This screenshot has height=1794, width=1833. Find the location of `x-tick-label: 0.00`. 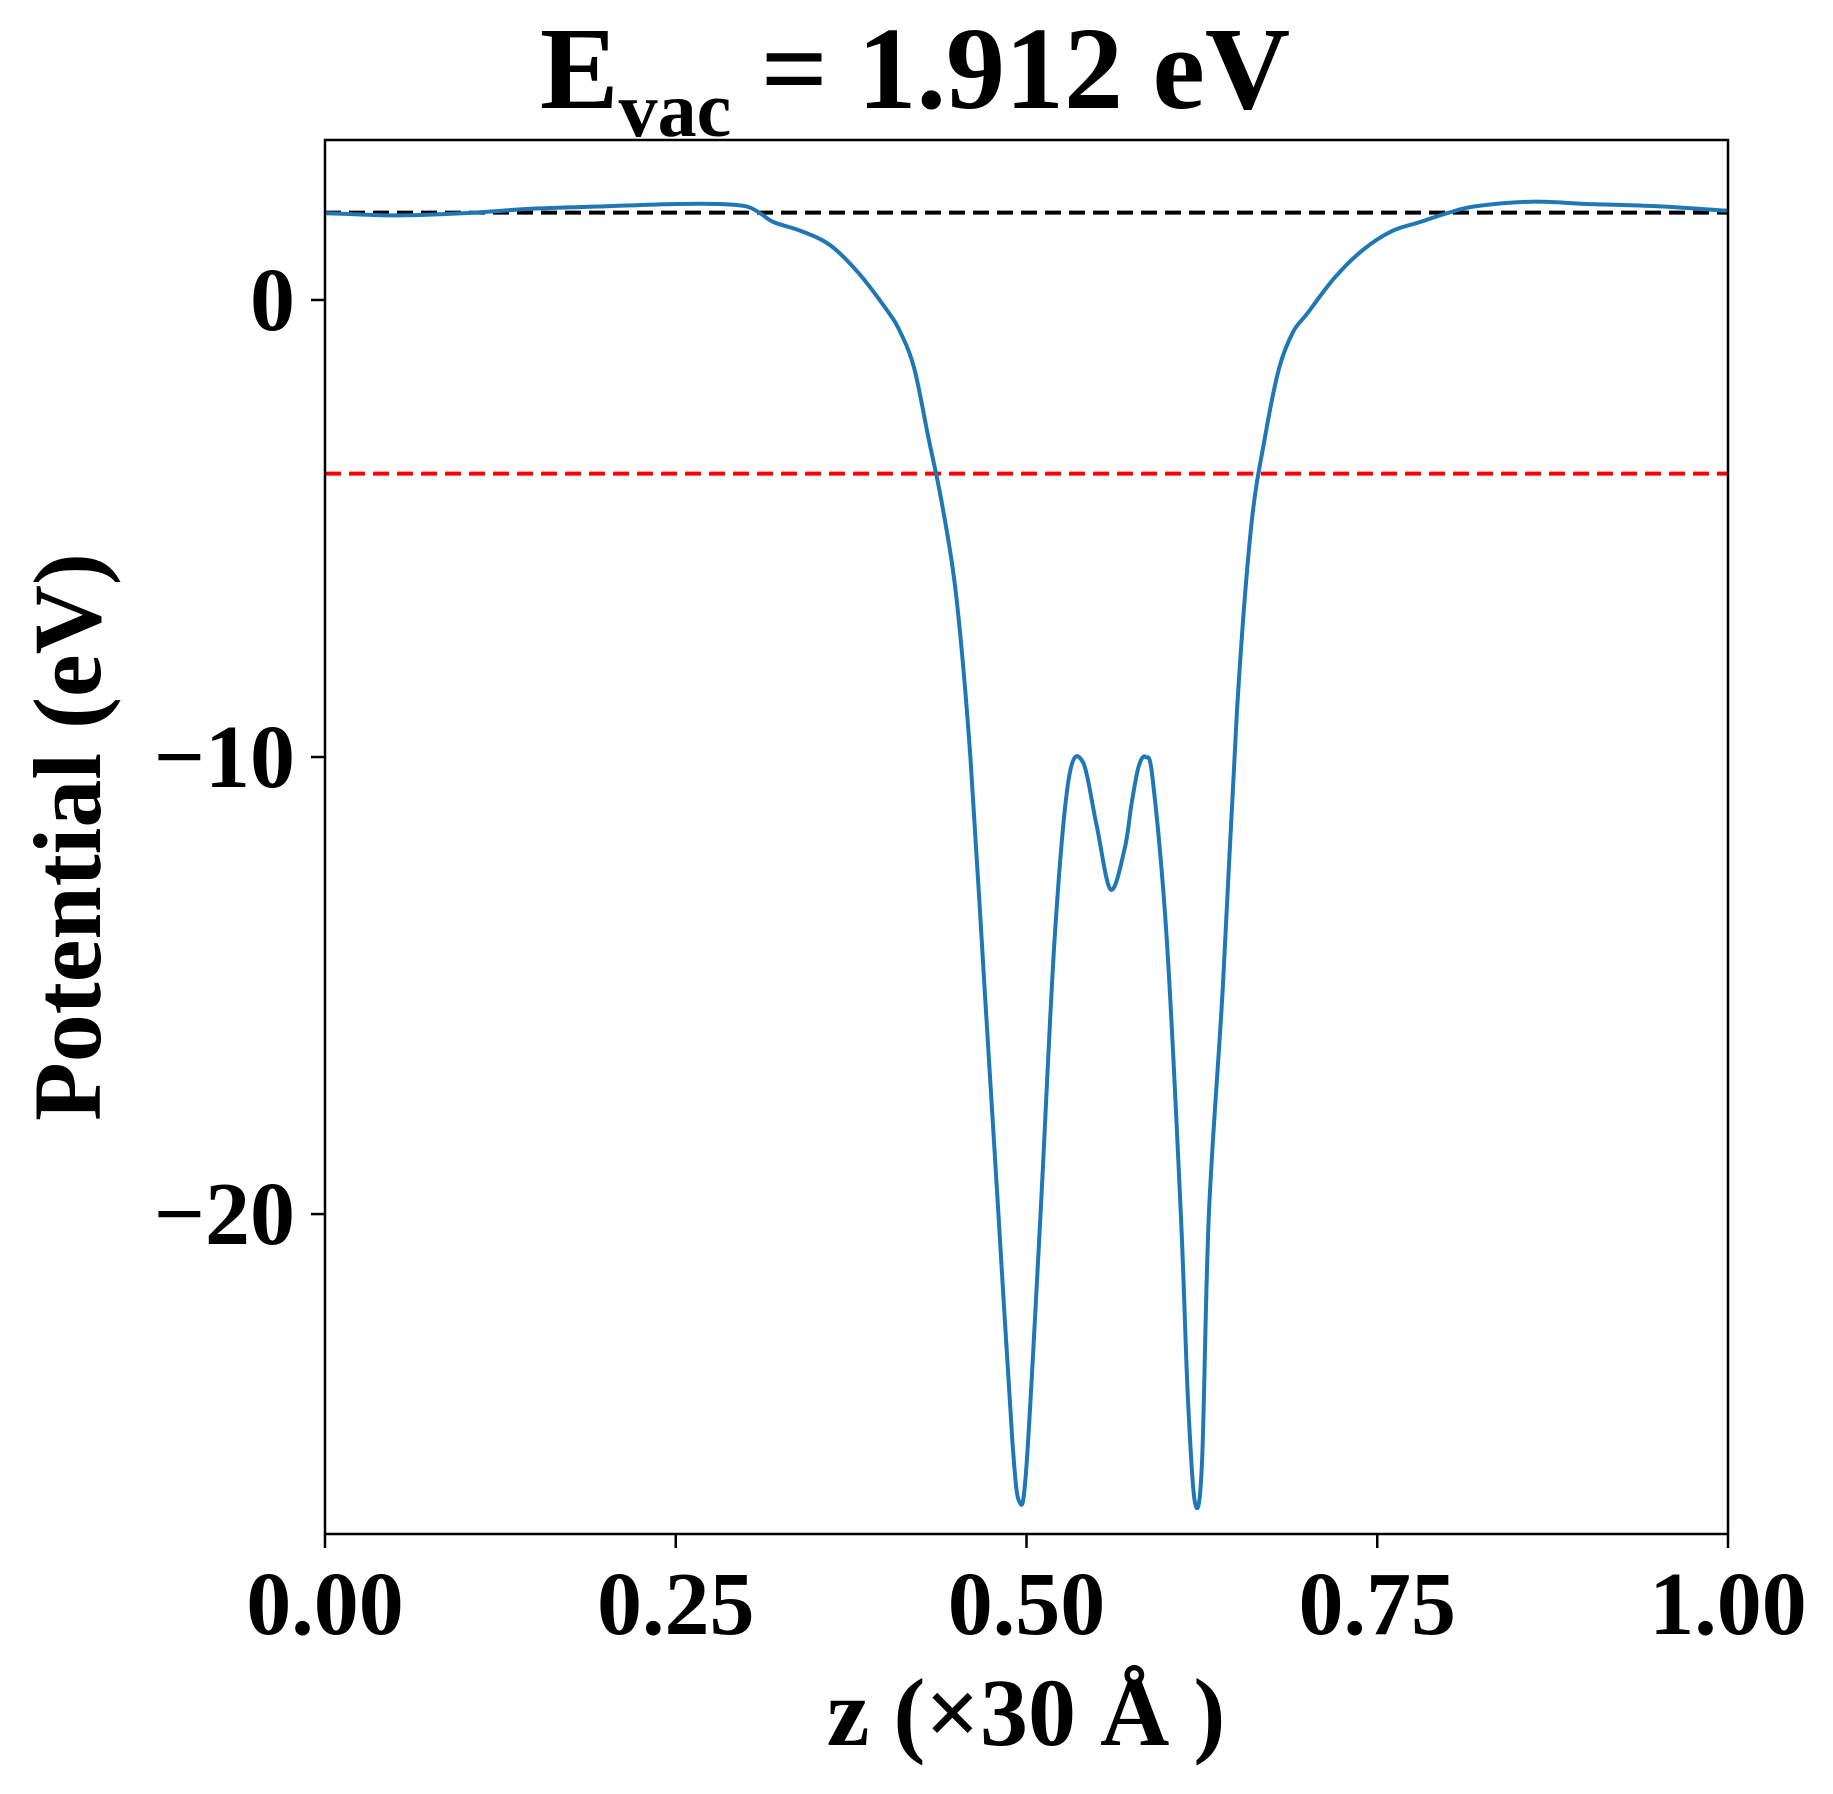

x-tick-label: 0.00 is located at coordinates (325, 1604).